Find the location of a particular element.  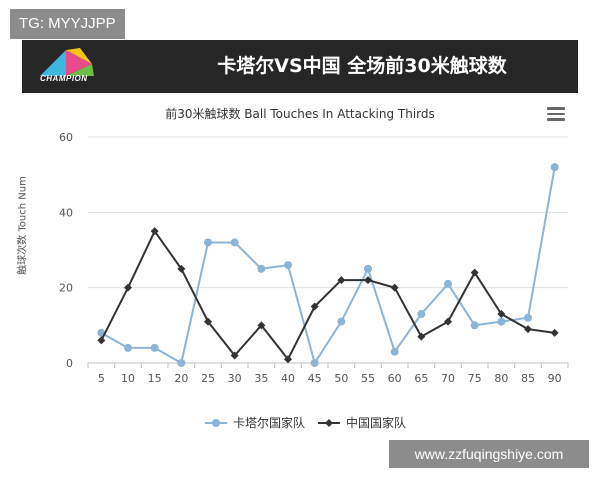

x-tick-label: 60 is located at coordinates (395, 378).